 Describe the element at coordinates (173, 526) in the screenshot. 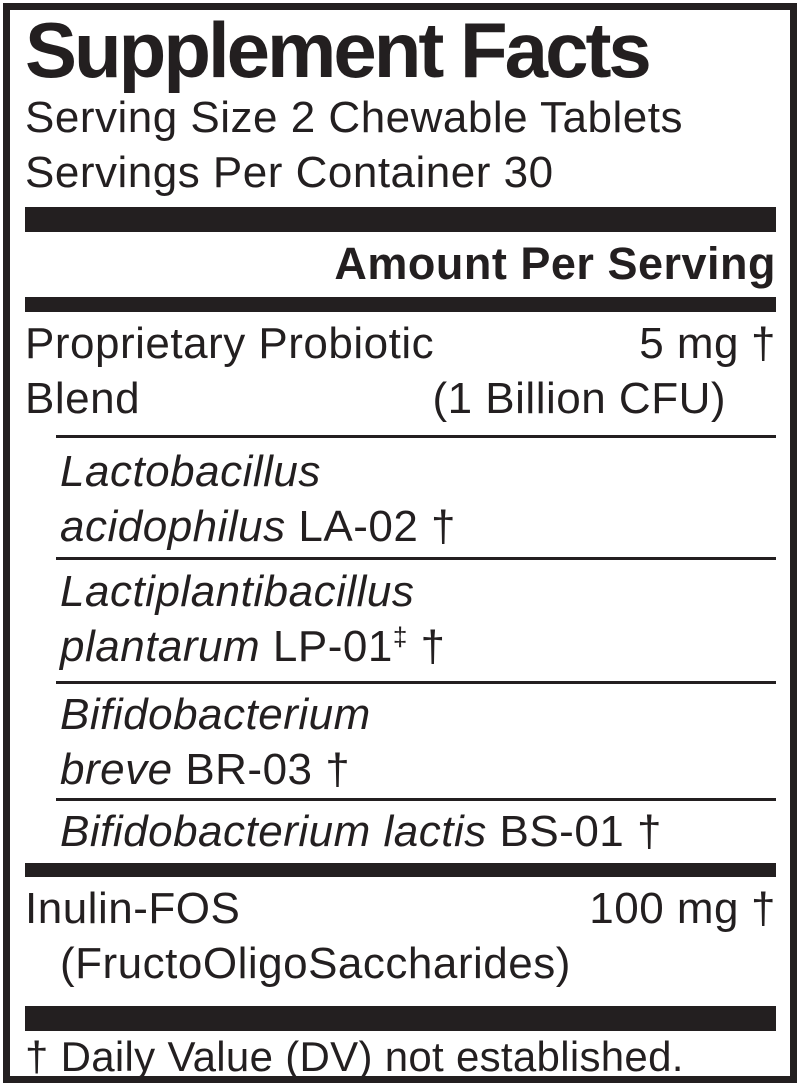

I see `ingredient-1-species: acidophilus` at that location.